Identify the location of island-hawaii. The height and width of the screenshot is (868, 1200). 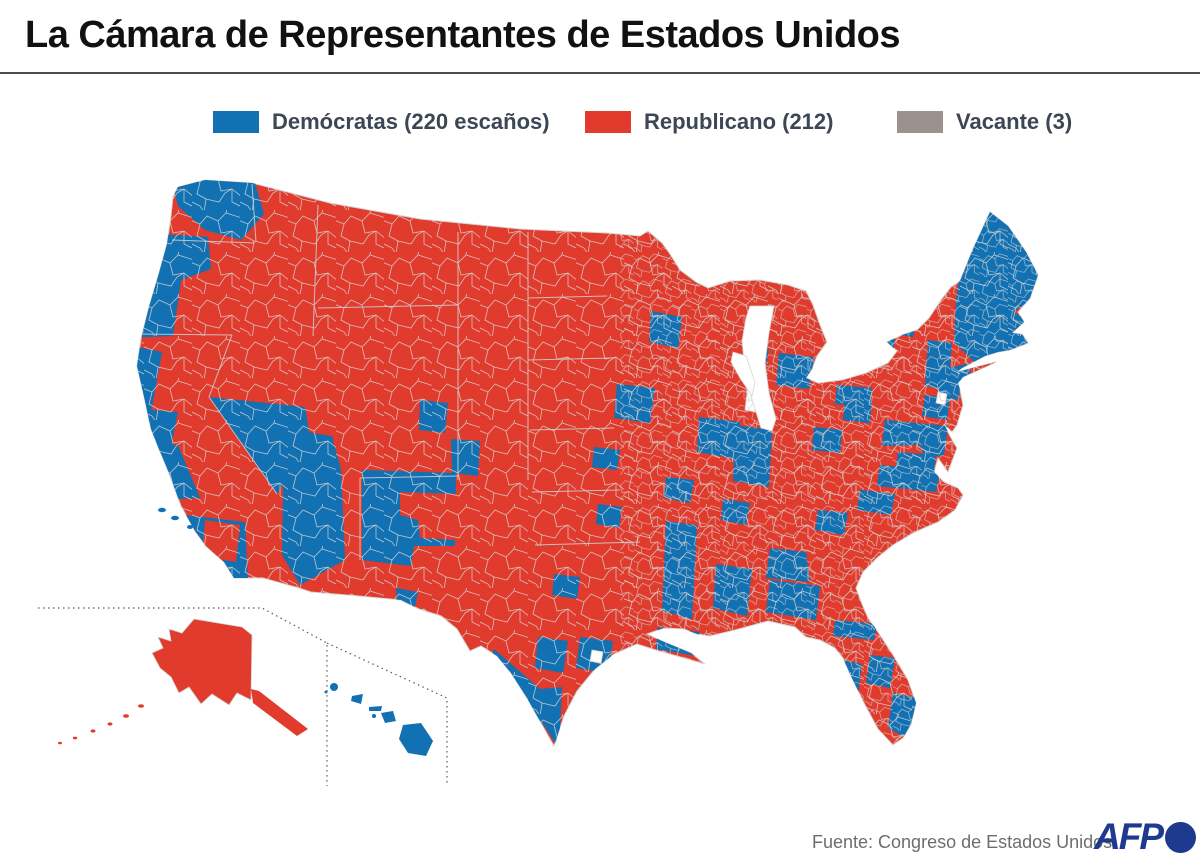
(416, 739).